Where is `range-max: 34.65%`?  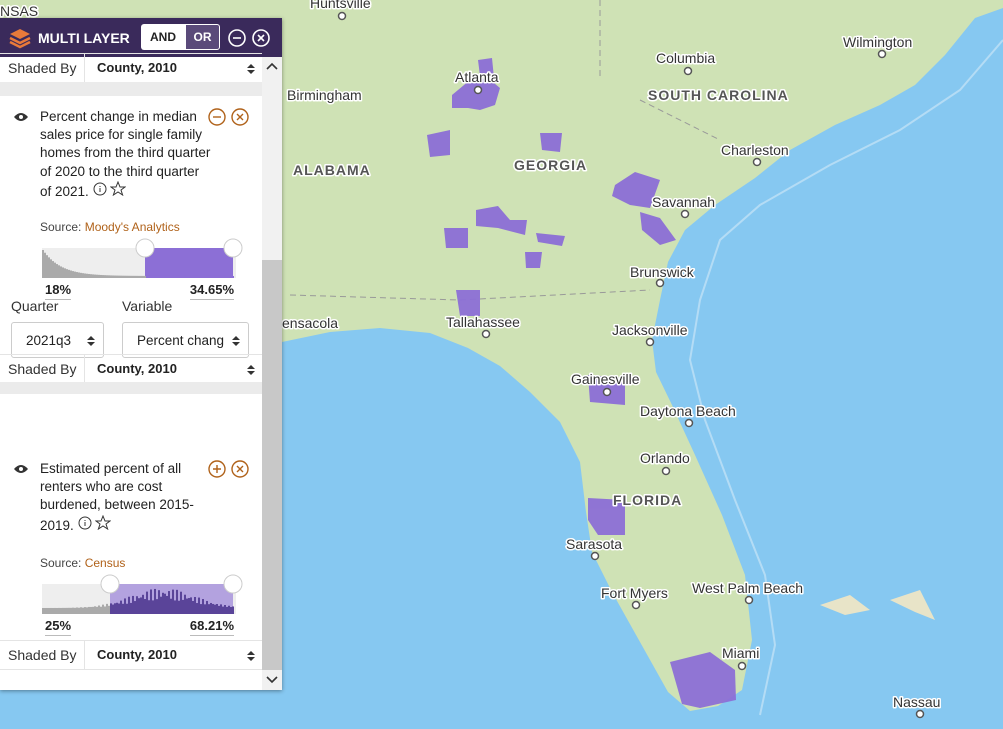 range-max: 34.65% is located at coordinates (211, 291).